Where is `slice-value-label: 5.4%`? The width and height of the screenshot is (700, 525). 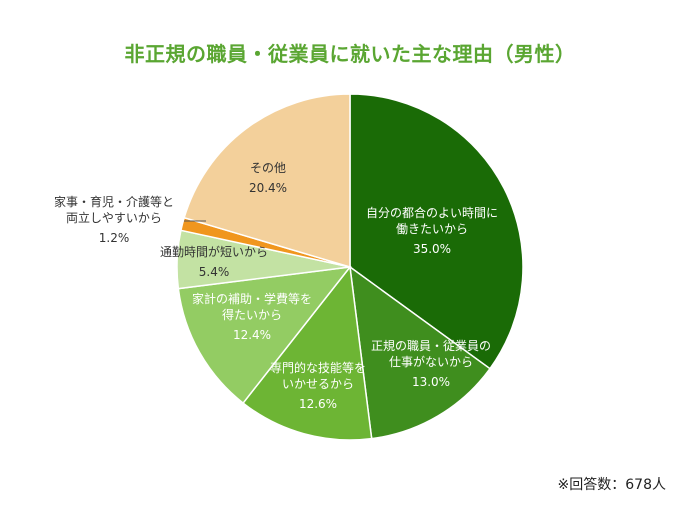 slice-value-label: 5.4% is located at coordinates (214, 272).